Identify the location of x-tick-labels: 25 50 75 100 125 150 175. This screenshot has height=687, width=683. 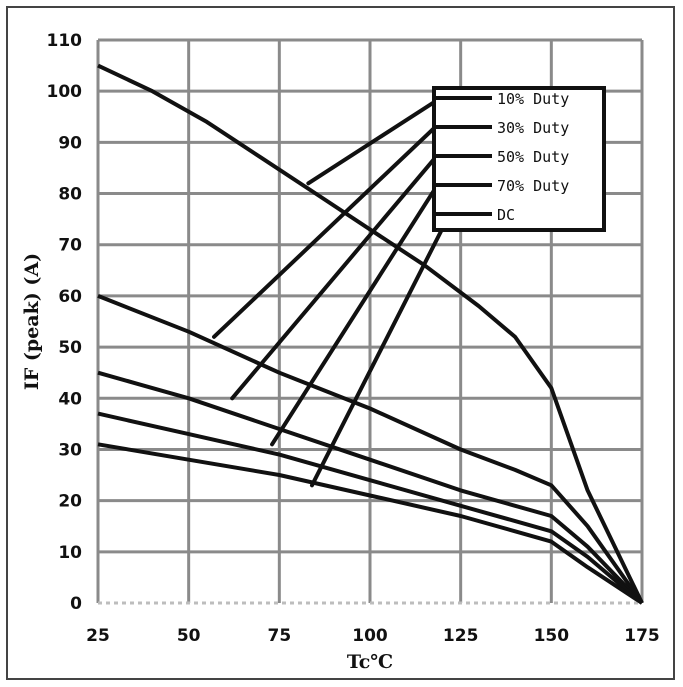
(373, 636).